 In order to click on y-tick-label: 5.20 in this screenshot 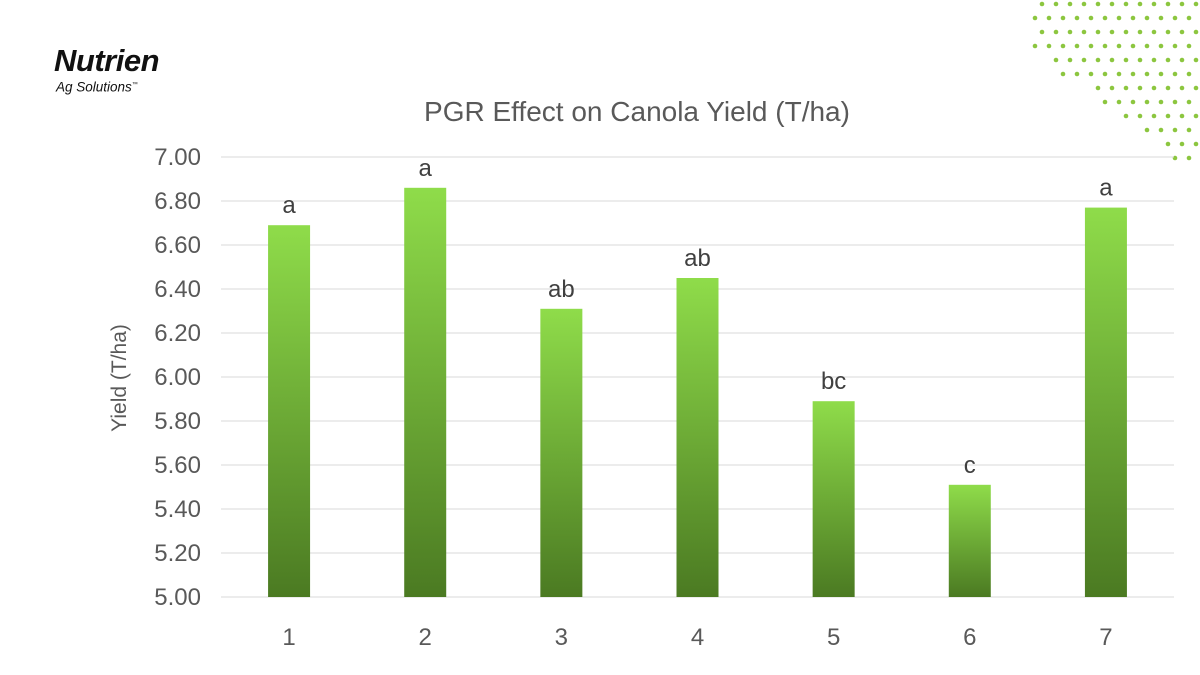, I will do `click(177, 553)`.